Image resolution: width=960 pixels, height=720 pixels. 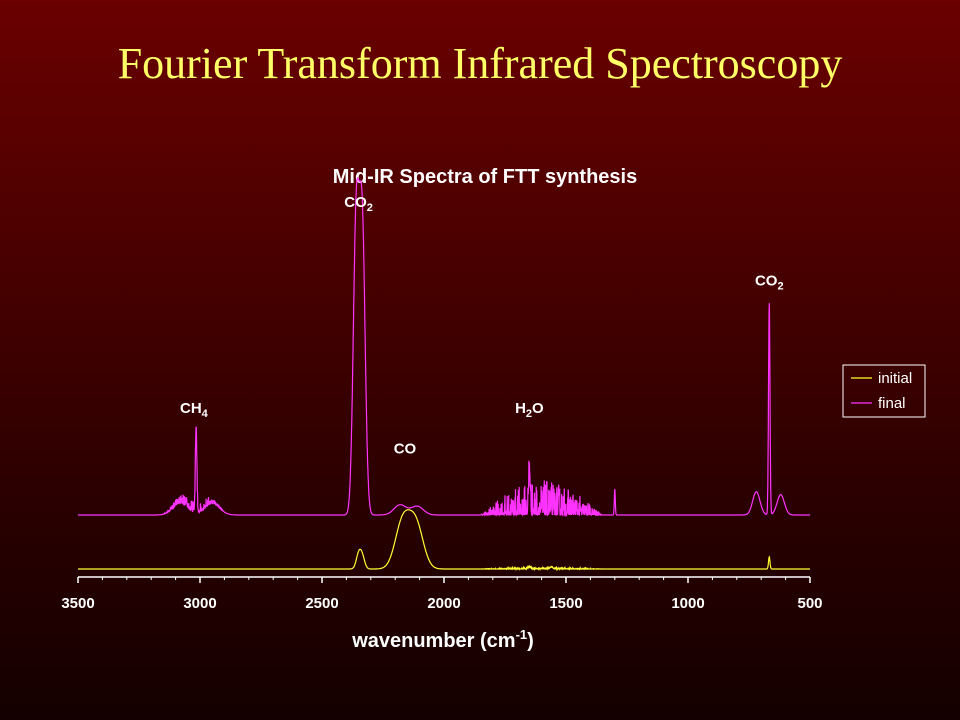 I want to click on legend-label-final: final, so click(x=892, y=403).